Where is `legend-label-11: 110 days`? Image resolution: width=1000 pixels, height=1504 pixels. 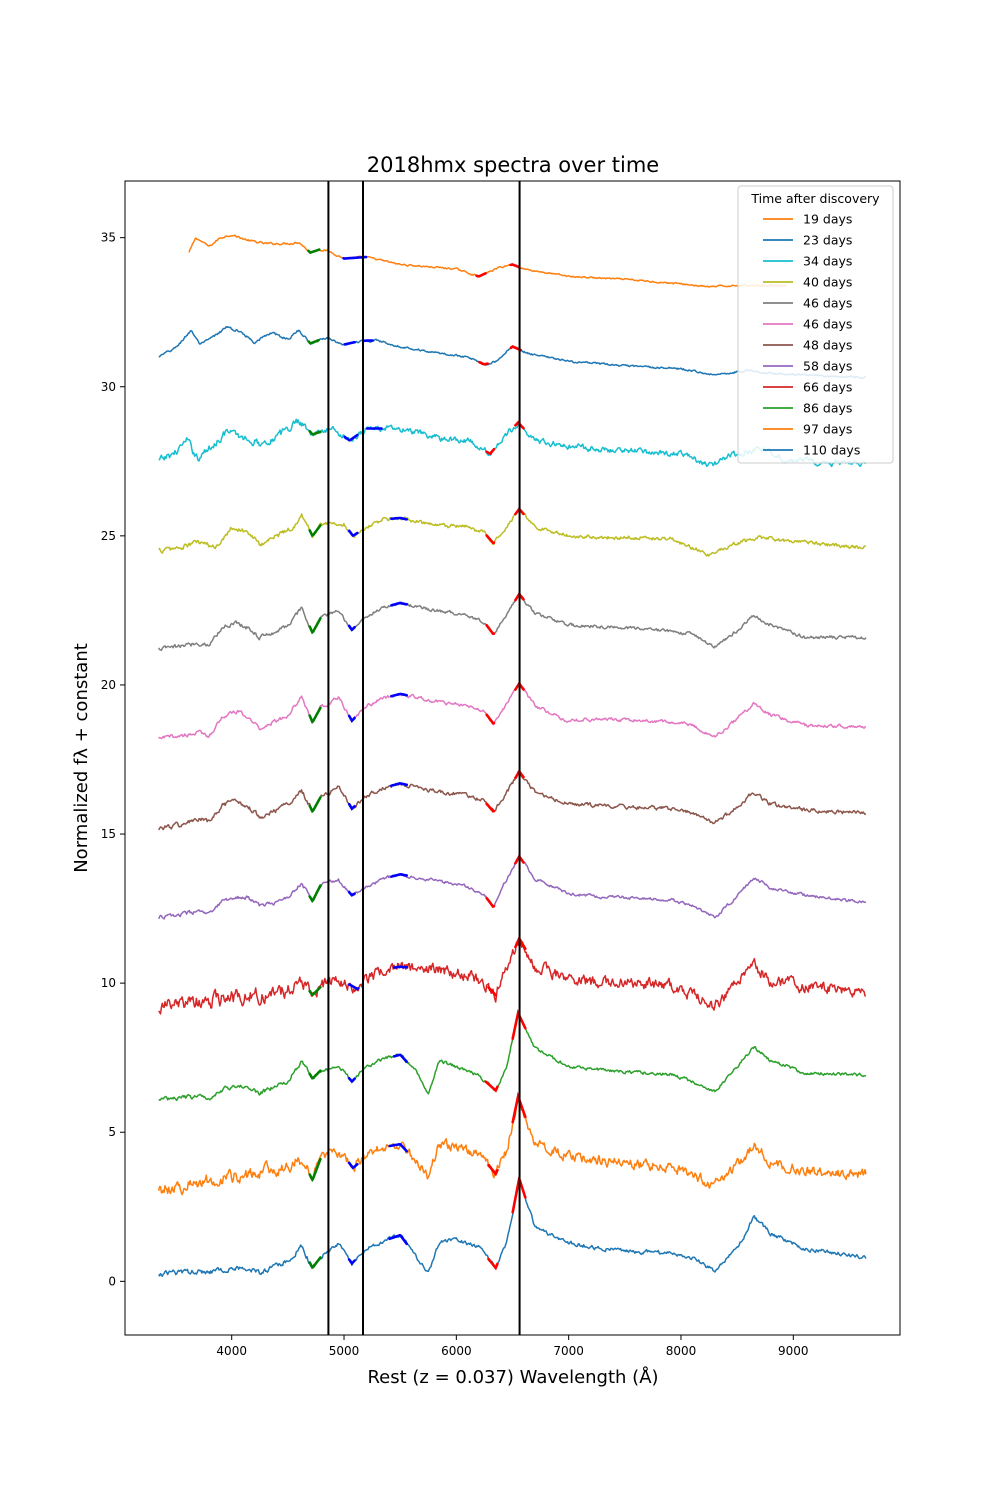 legend-label-11: 110 days is located at coordinates (831, 450).